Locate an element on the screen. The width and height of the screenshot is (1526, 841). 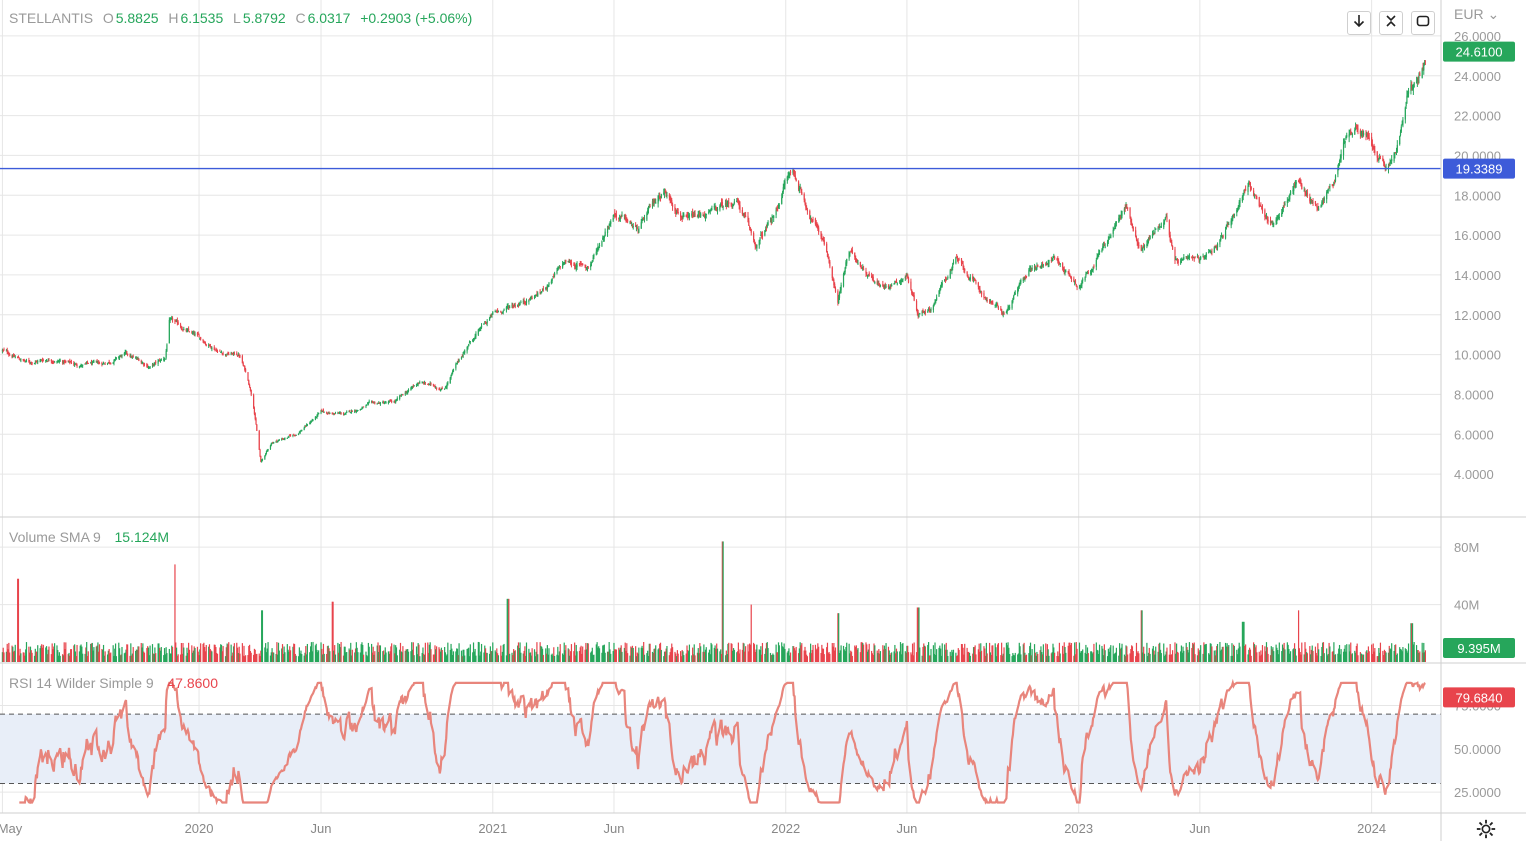
open-value: 5.8825 is located at coordinates (137, 18).